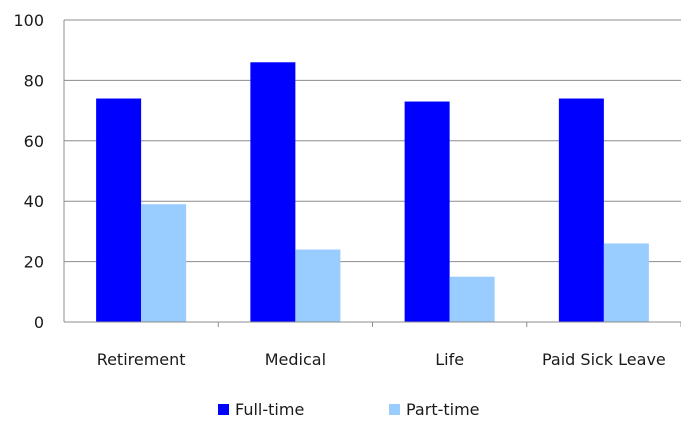 The height and width of the screenshot is (421, 681). I want to click on y-tick-label: 100, so click(28, 20).